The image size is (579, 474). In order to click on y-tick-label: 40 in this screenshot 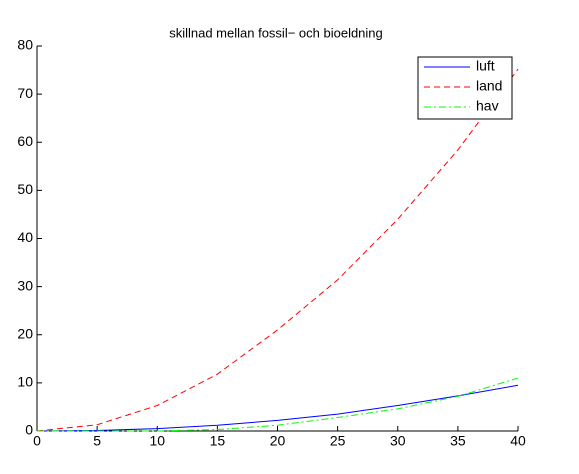, I will do `click(25, 237)`.